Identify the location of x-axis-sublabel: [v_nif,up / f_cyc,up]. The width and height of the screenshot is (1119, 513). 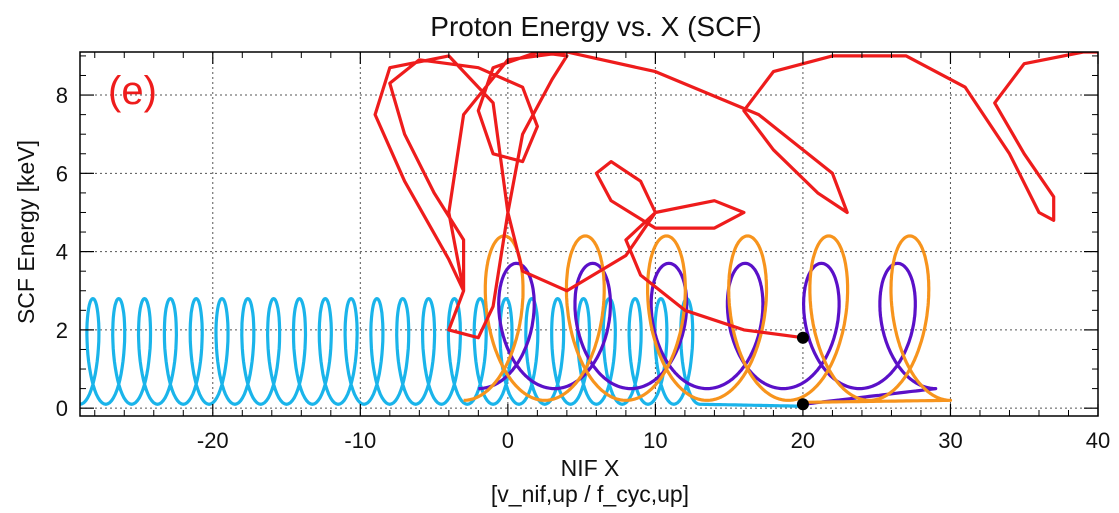
(590, 494).